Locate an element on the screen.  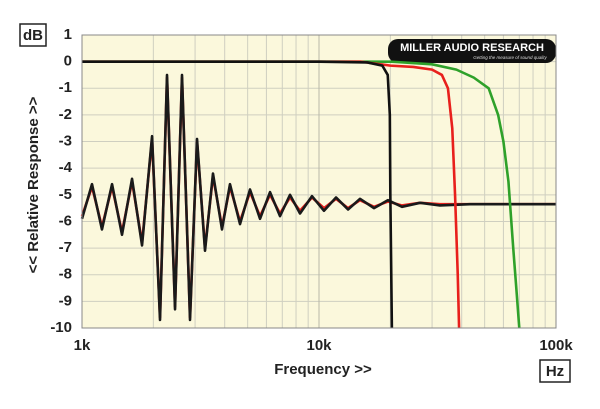
logo-box is located at coordinates (472, 51).